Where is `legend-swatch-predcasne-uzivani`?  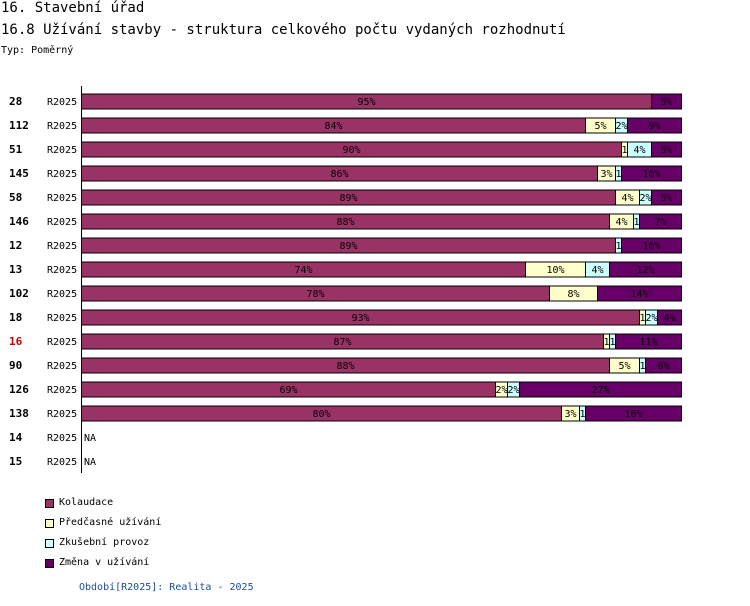
legend-swatch-predcasne-uzivani is located at coordinates (49, 523).